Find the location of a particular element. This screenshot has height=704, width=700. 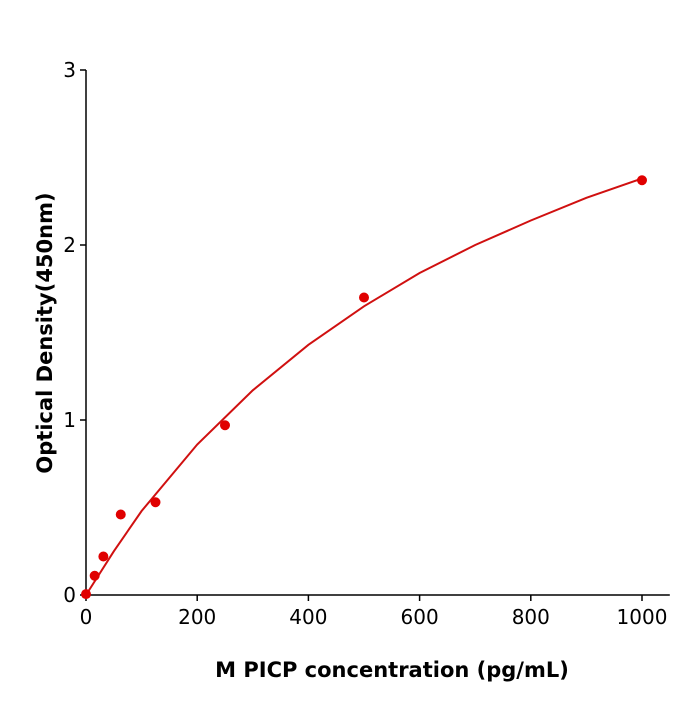

y-axis-label: Optical Density(450nm) is located at coordinates (45, 332).